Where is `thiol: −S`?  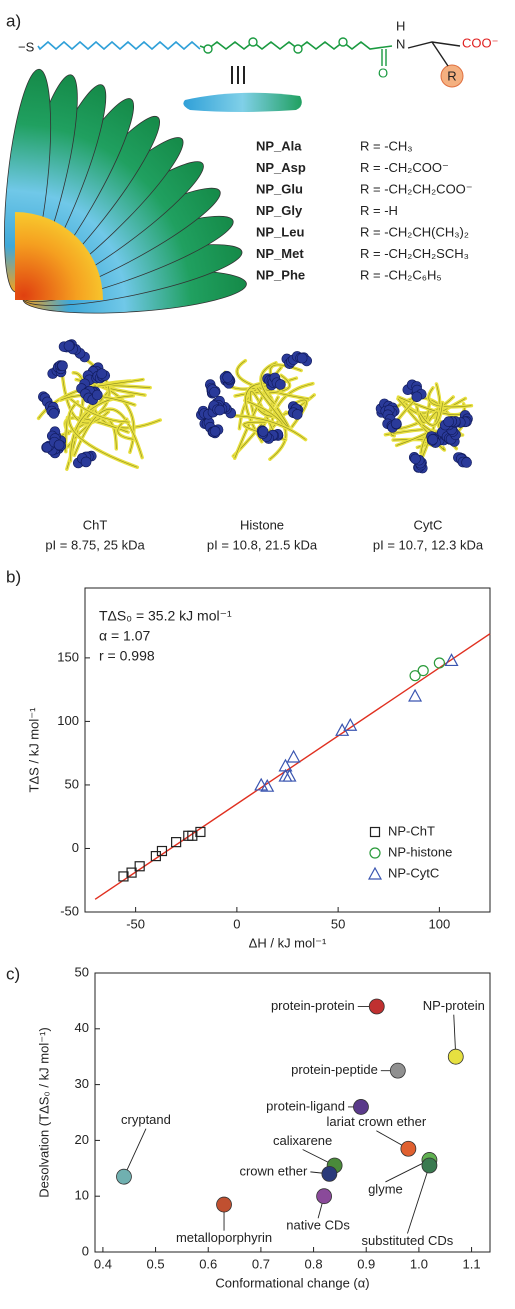 thiol: −S is located at coordinates (26, 46).